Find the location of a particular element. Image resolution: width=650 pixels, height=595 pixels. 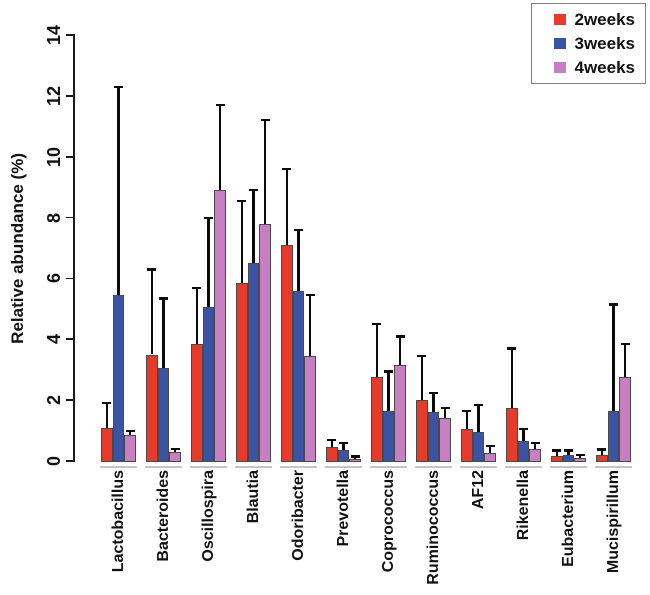

x-category-label: Blautia is located at coordinates (253, 497).